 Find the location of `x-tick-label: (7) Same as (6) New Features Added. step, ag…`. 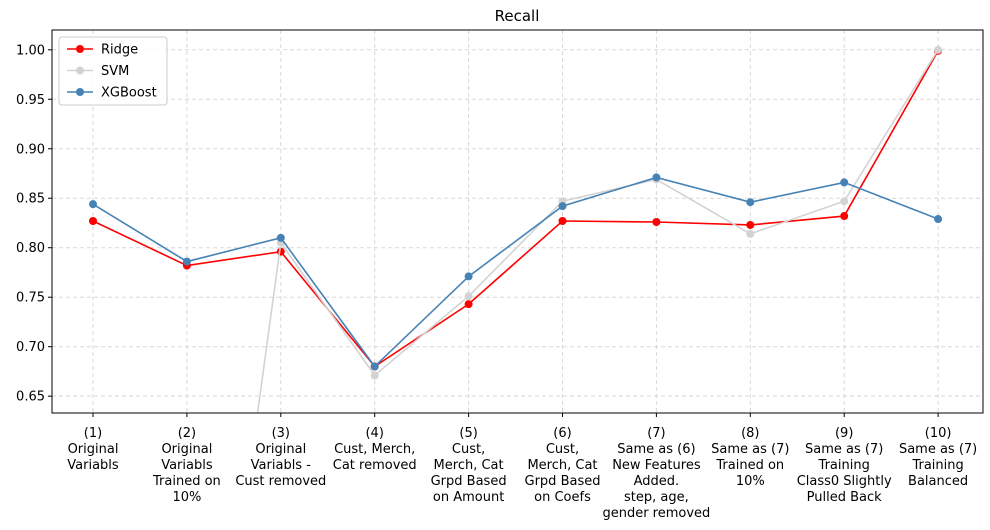

x-tick-label: (7) Same as (6) New Features Added. step, ag… is located at coordinates (656, 473).